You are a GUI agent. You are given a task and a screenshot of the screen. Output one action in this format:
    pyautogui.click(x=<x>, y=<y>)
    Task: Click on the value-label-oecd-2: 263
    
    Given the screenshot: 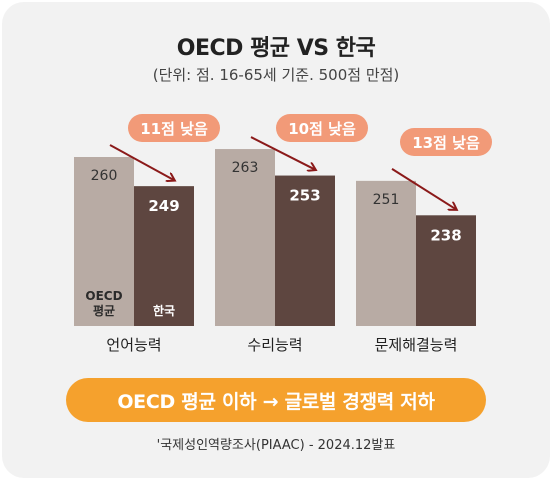 What is the action you would take?
    pyautogui.click(x=245, y=168)
    